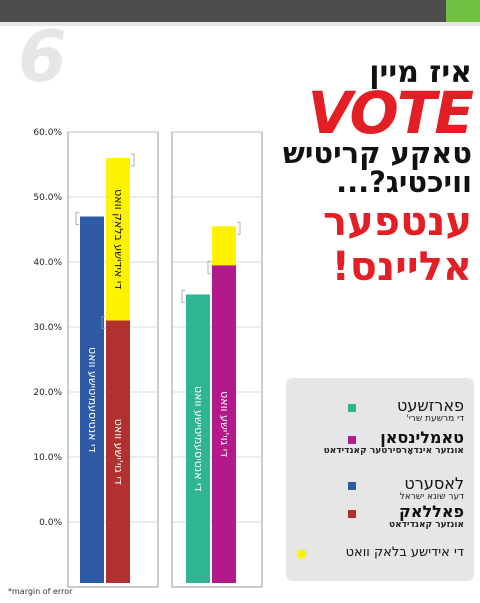 The image size is (480, 603). What do you see at coordinates (47, 263) in the screenshot?
I see `y-tick-label: 40.0%` at bounding box center [47, 263].